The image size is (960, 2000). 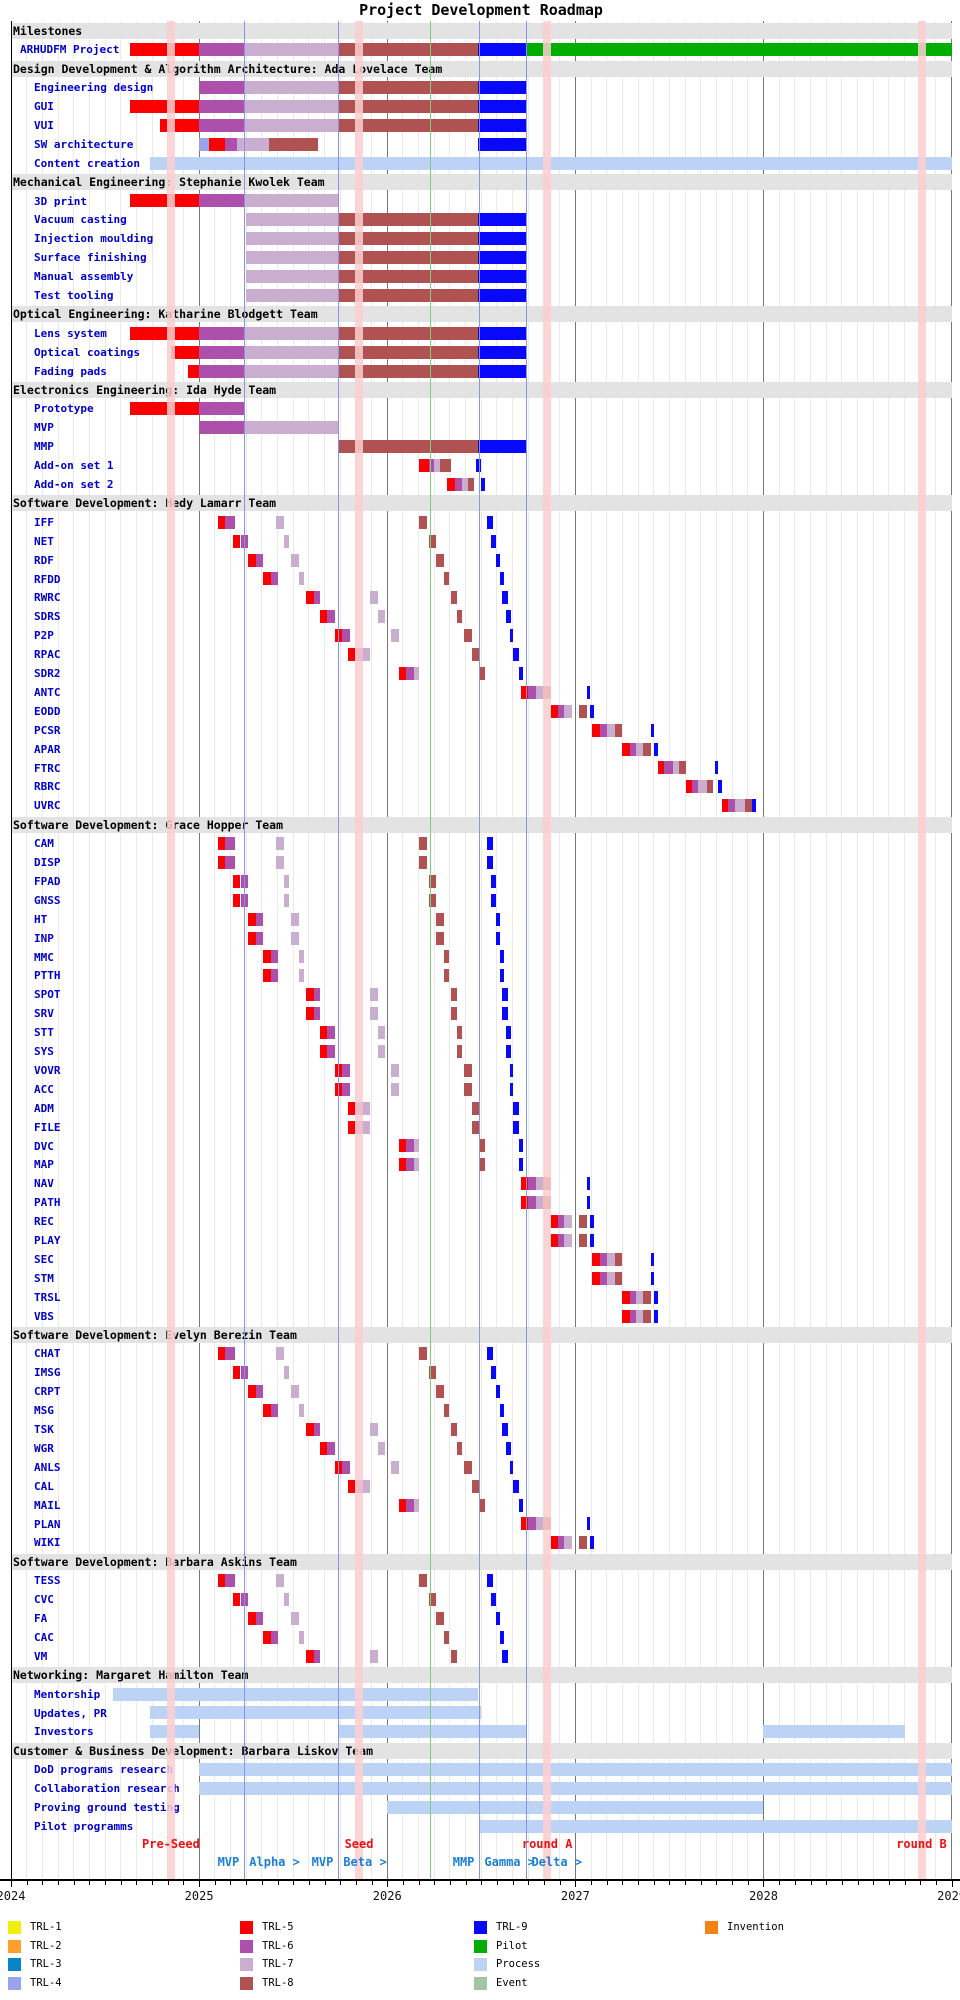 What do you see at coordinates (47, 1392) in the screenshot?
I see `task-row-label: CRPT` at bounding box center [47, 1392].